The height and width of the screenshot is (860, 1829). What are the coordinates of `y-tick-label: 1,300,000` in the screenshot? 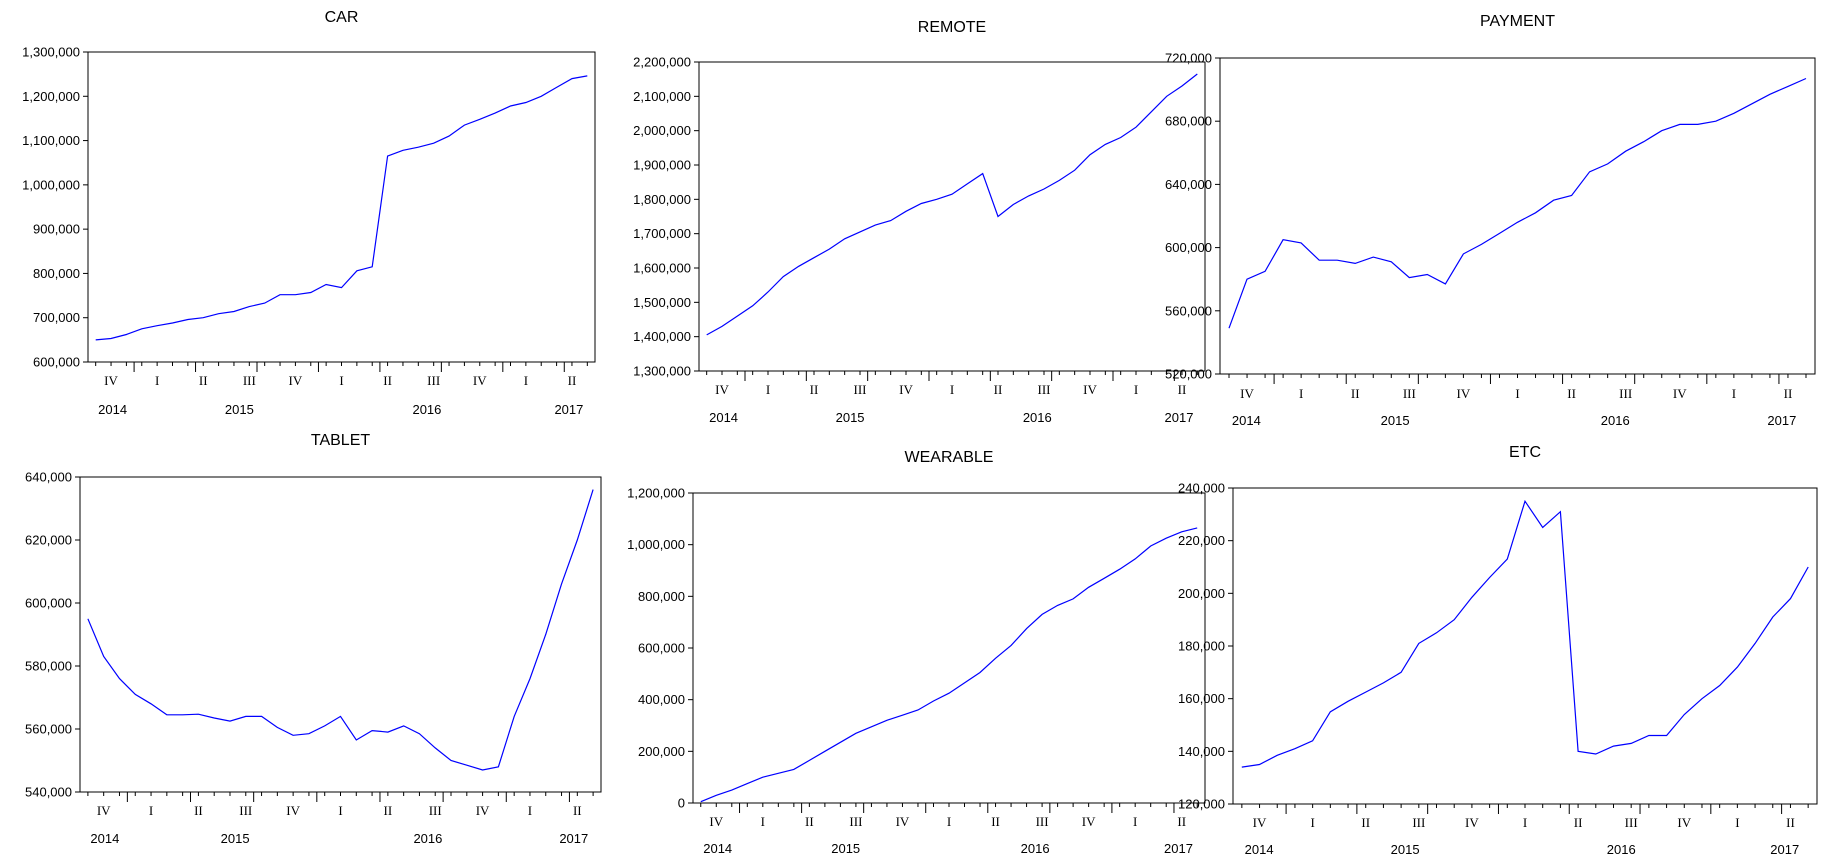 It's located at (51, 52).